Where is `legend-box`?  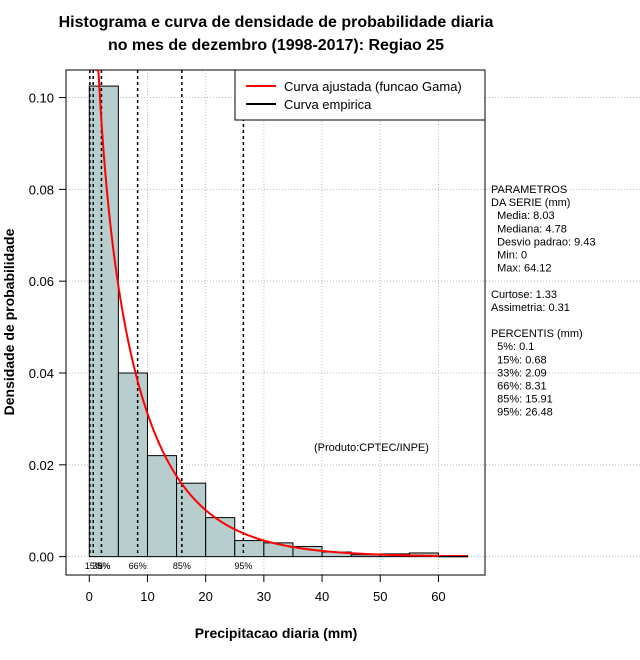
legend-box is located at coordinates (360, 95).